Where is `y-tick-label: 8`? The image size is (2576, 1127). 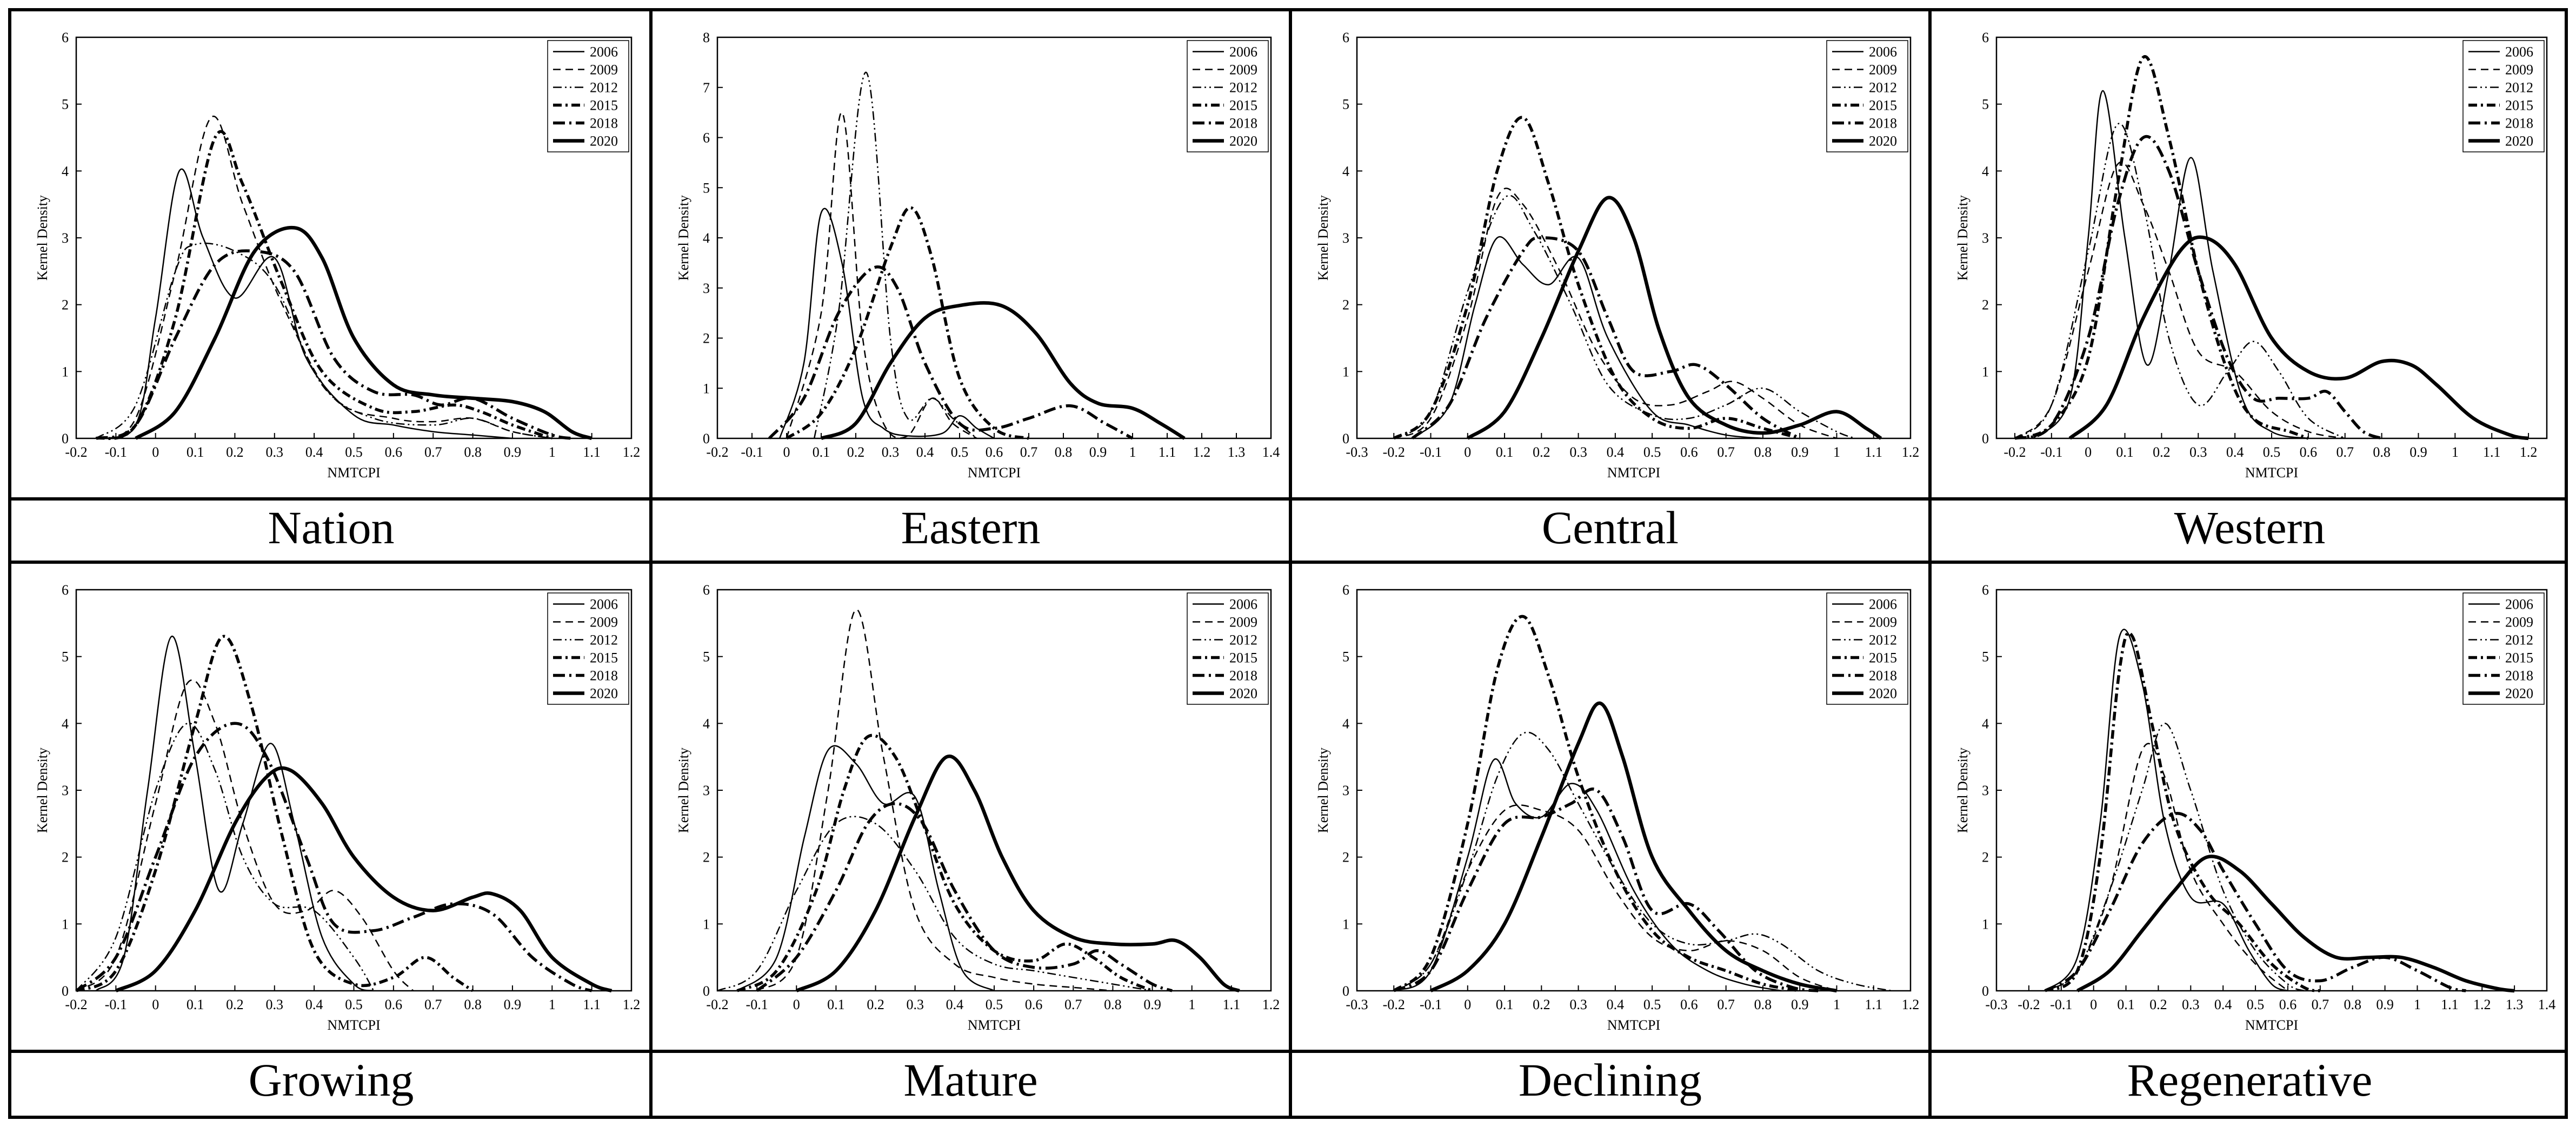 y-tick-label: 8 is located at coordinates (706, 37).